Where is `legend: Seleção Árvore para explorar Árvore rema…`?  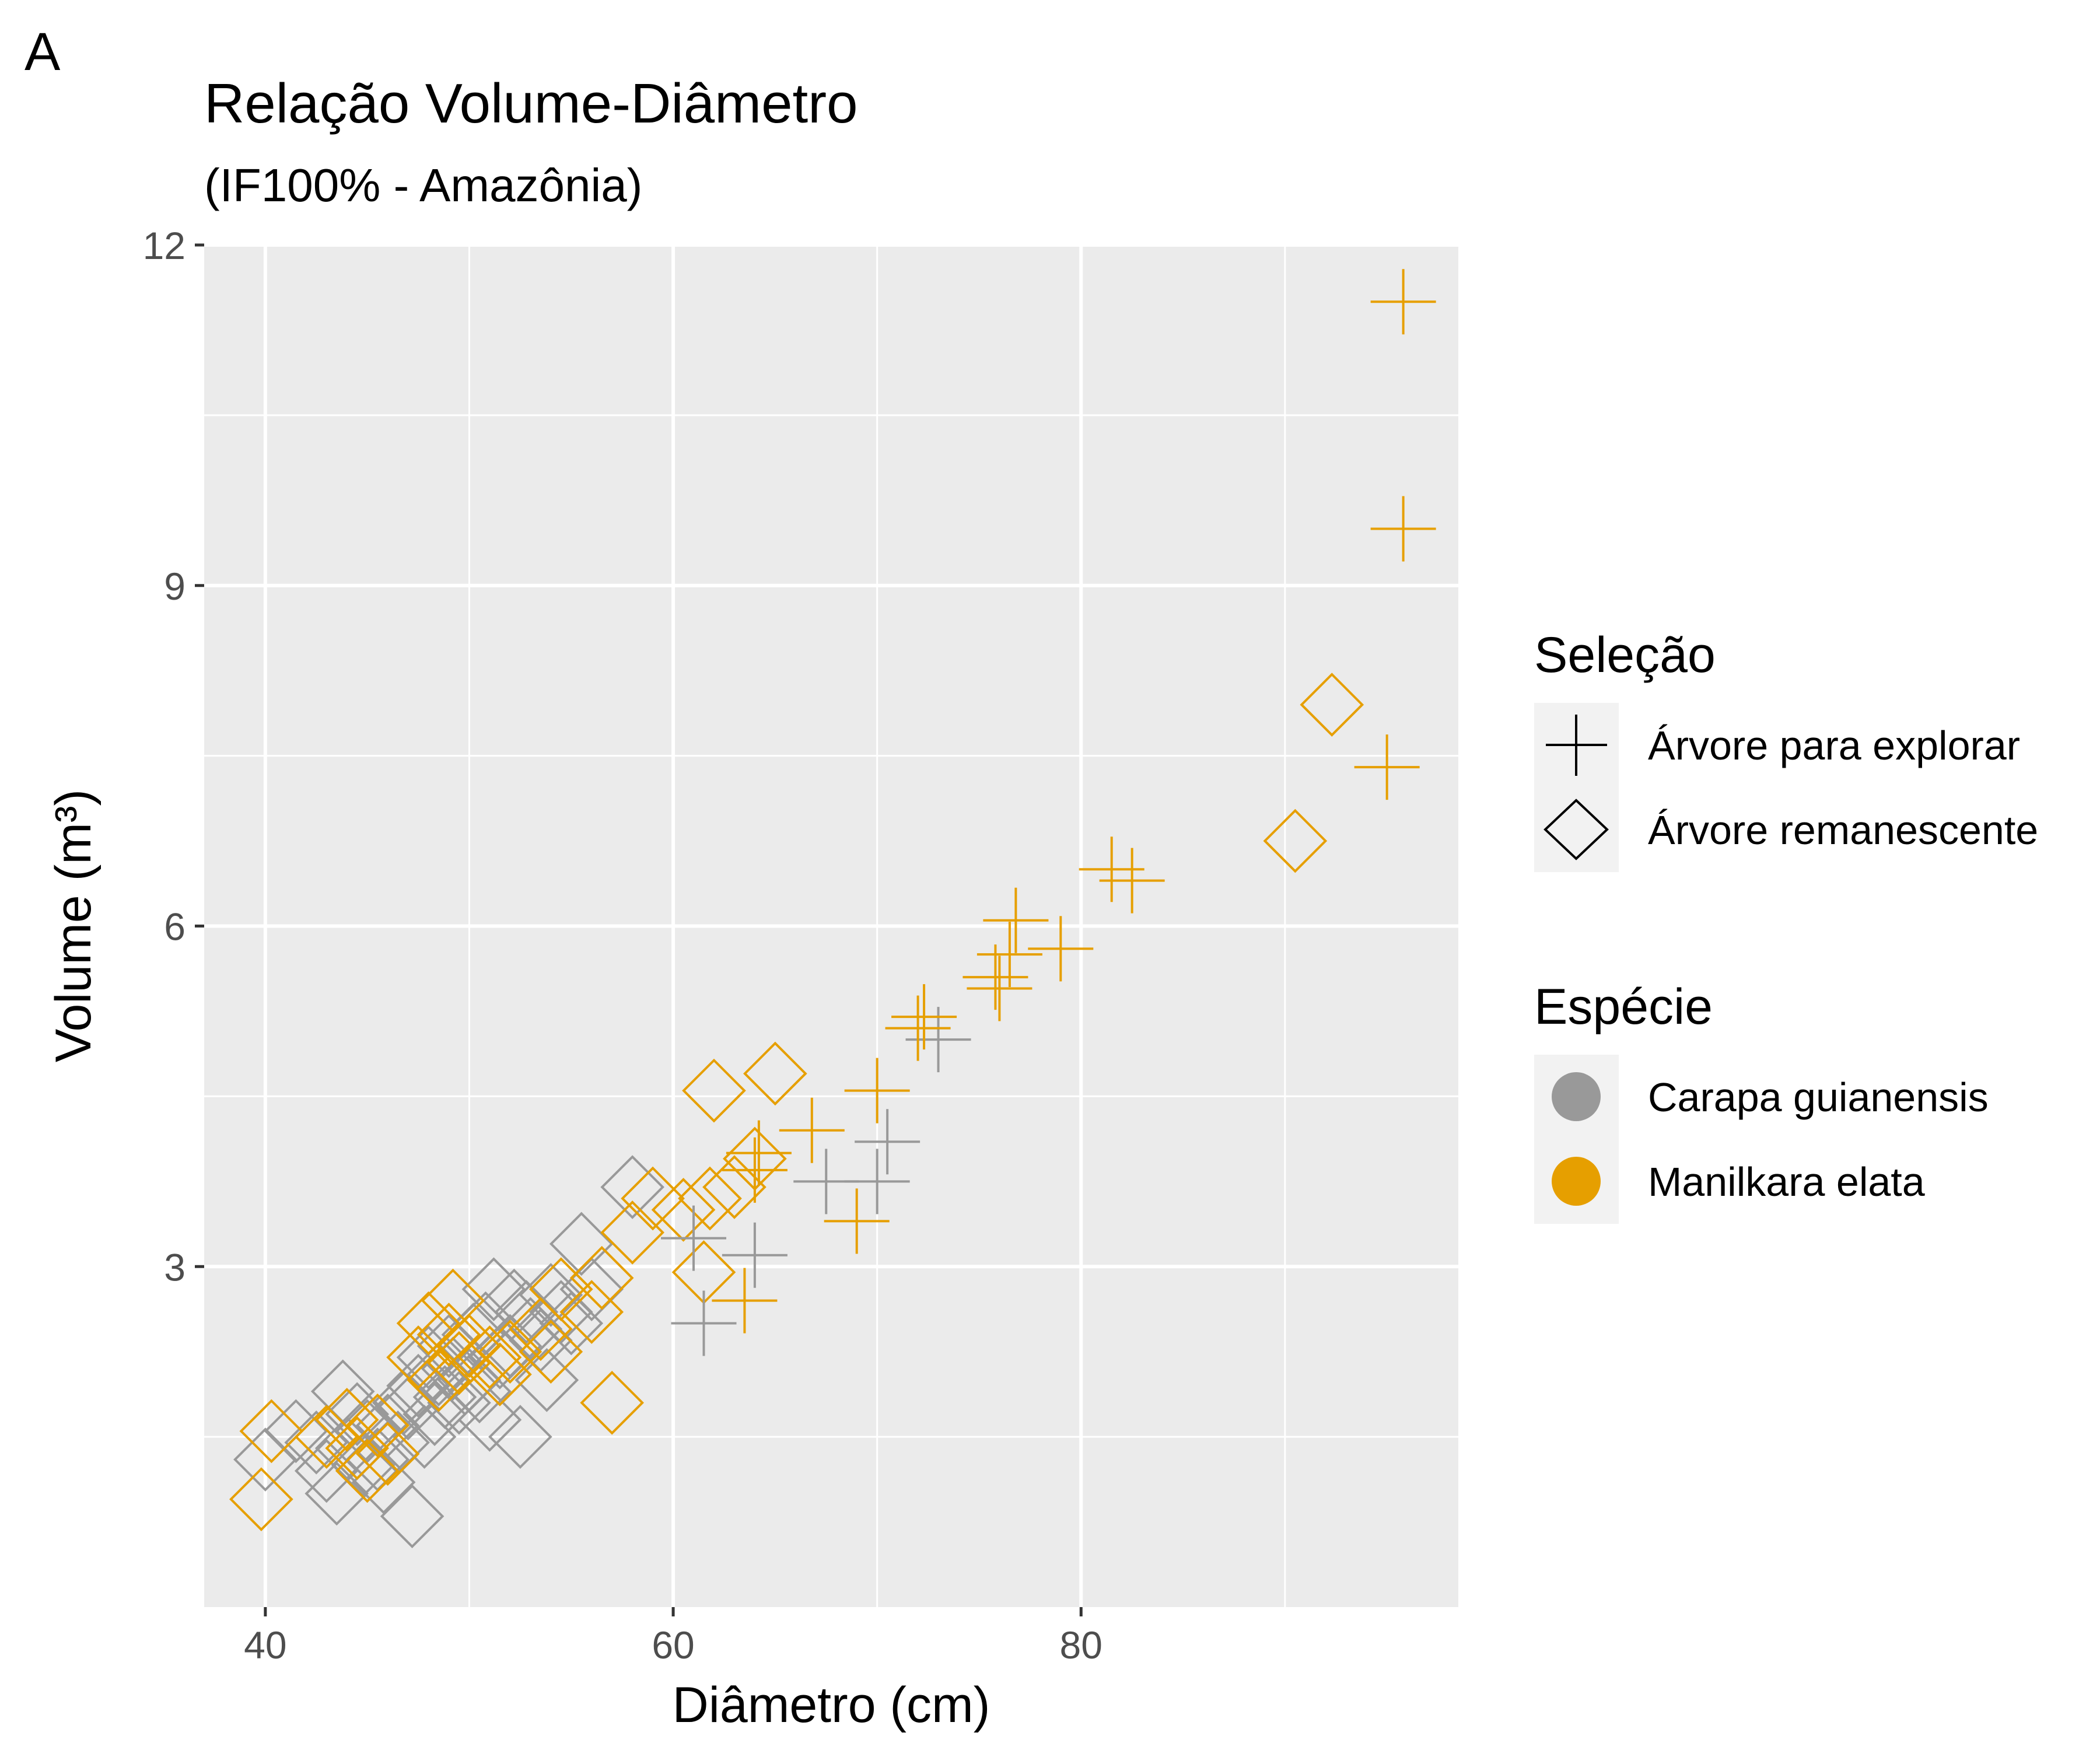 legend: Seleção Árvore para explorar Árvore rema… is located at coordinates (1786, 925).